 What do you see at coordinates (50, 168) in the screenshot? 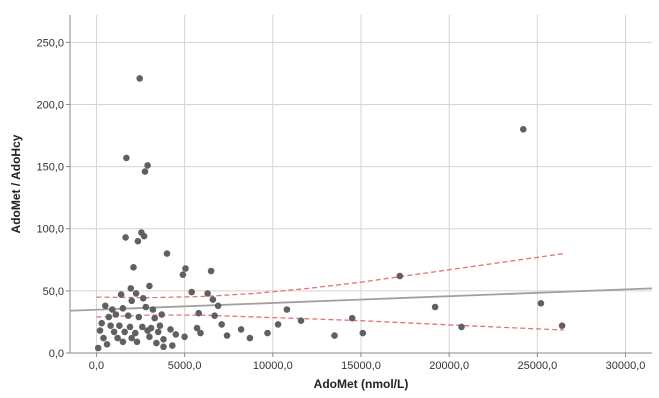
I see `y-tick-label: 150,0` at bounding box center [50, 168].